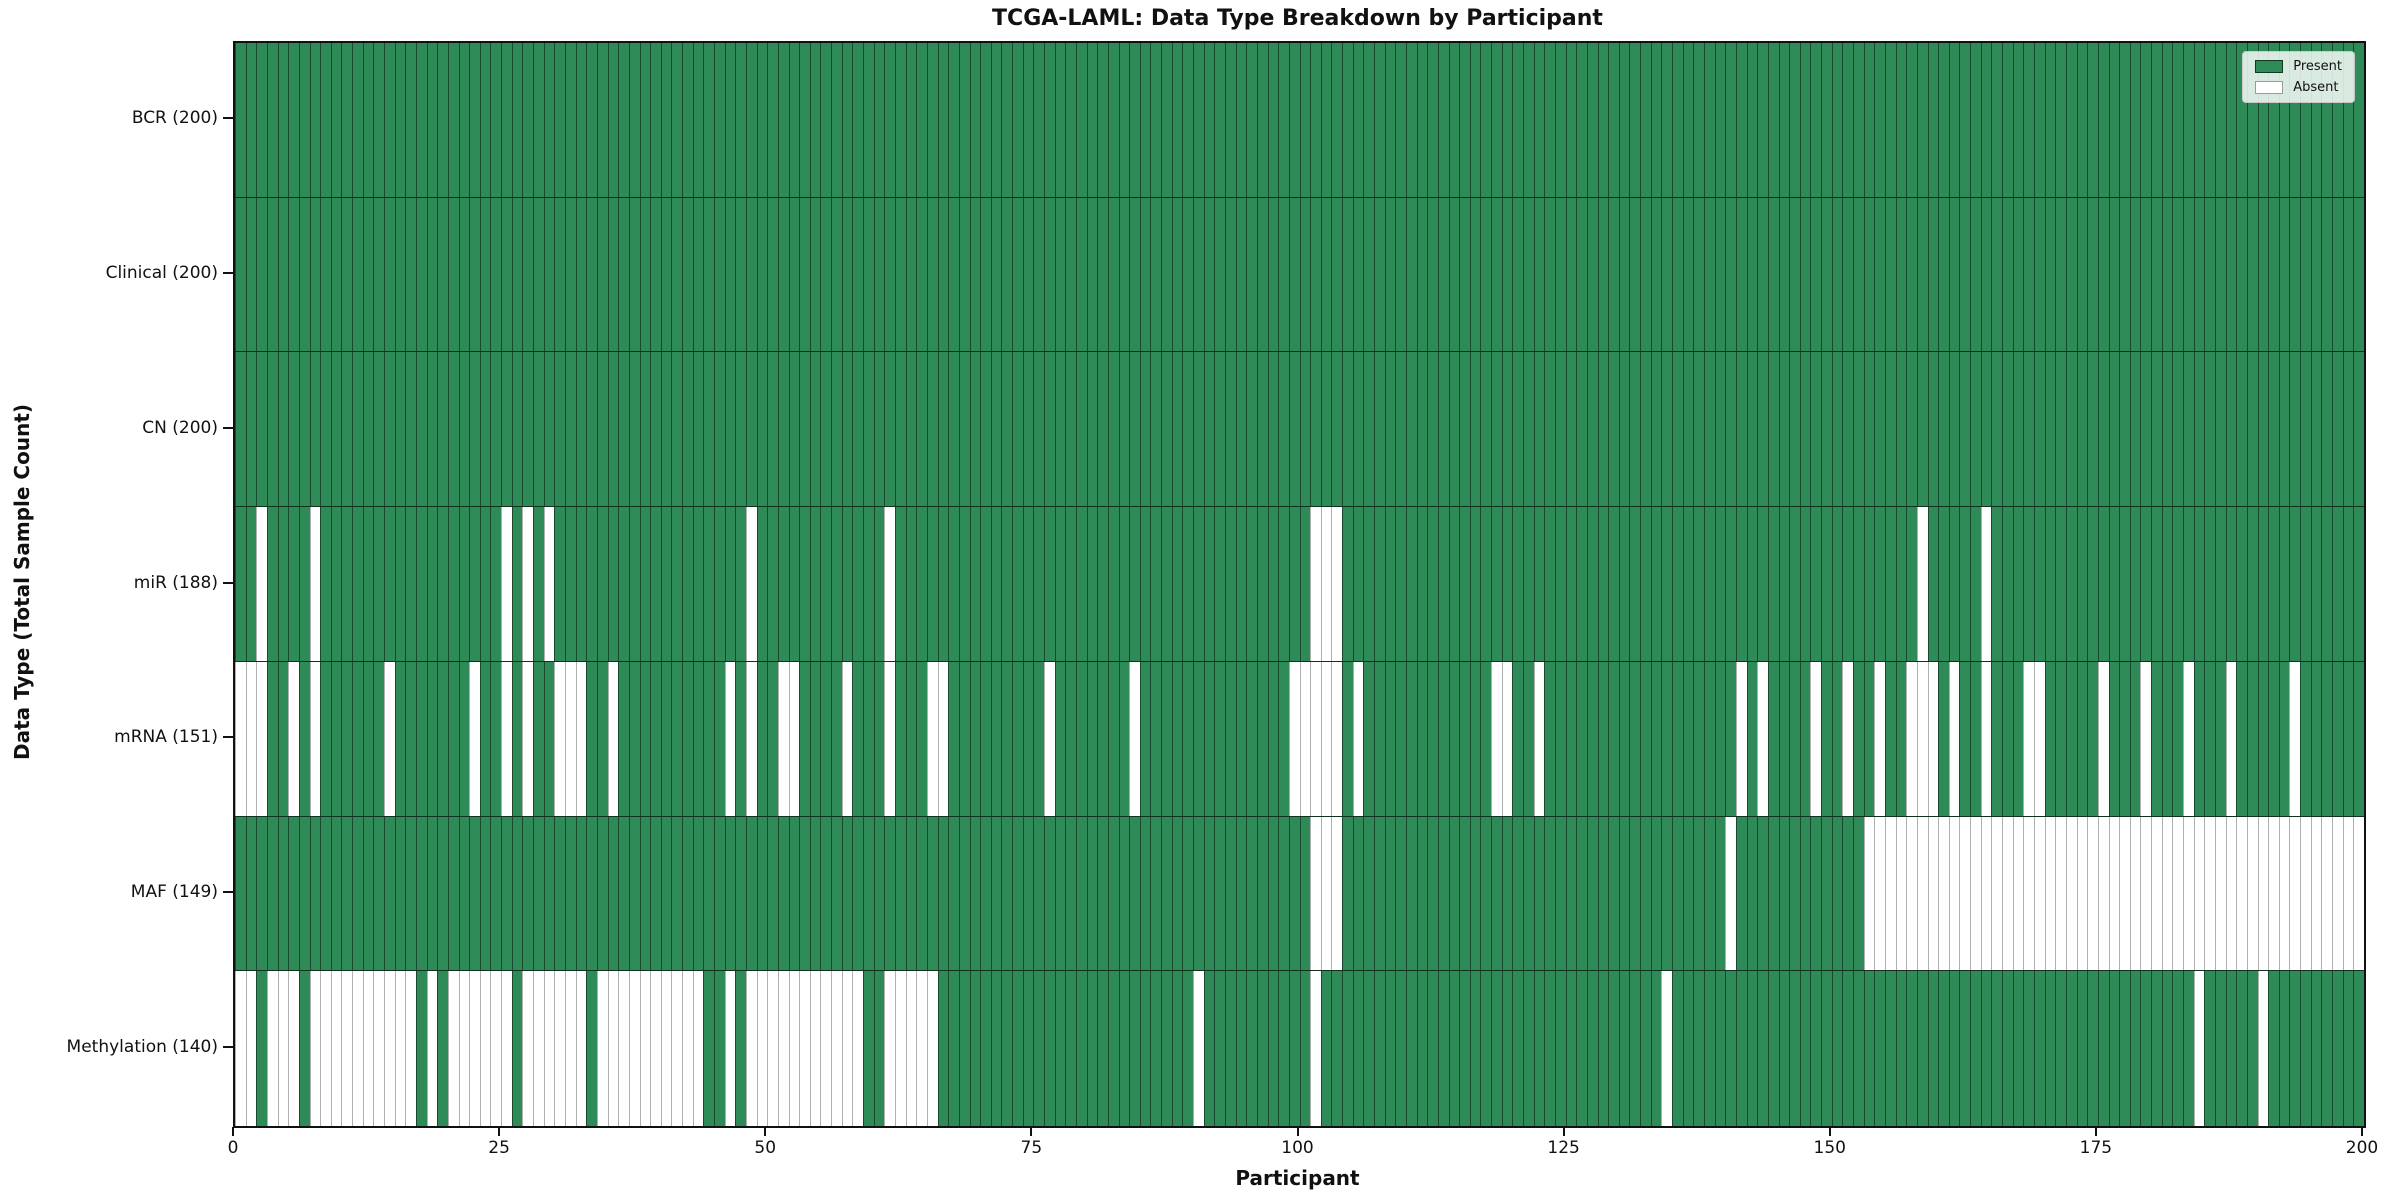  What do you see at coordinates (1592, 738) in the screenshot?
I see `cell-mRNA-p127` at bounding box center [1592, 738].